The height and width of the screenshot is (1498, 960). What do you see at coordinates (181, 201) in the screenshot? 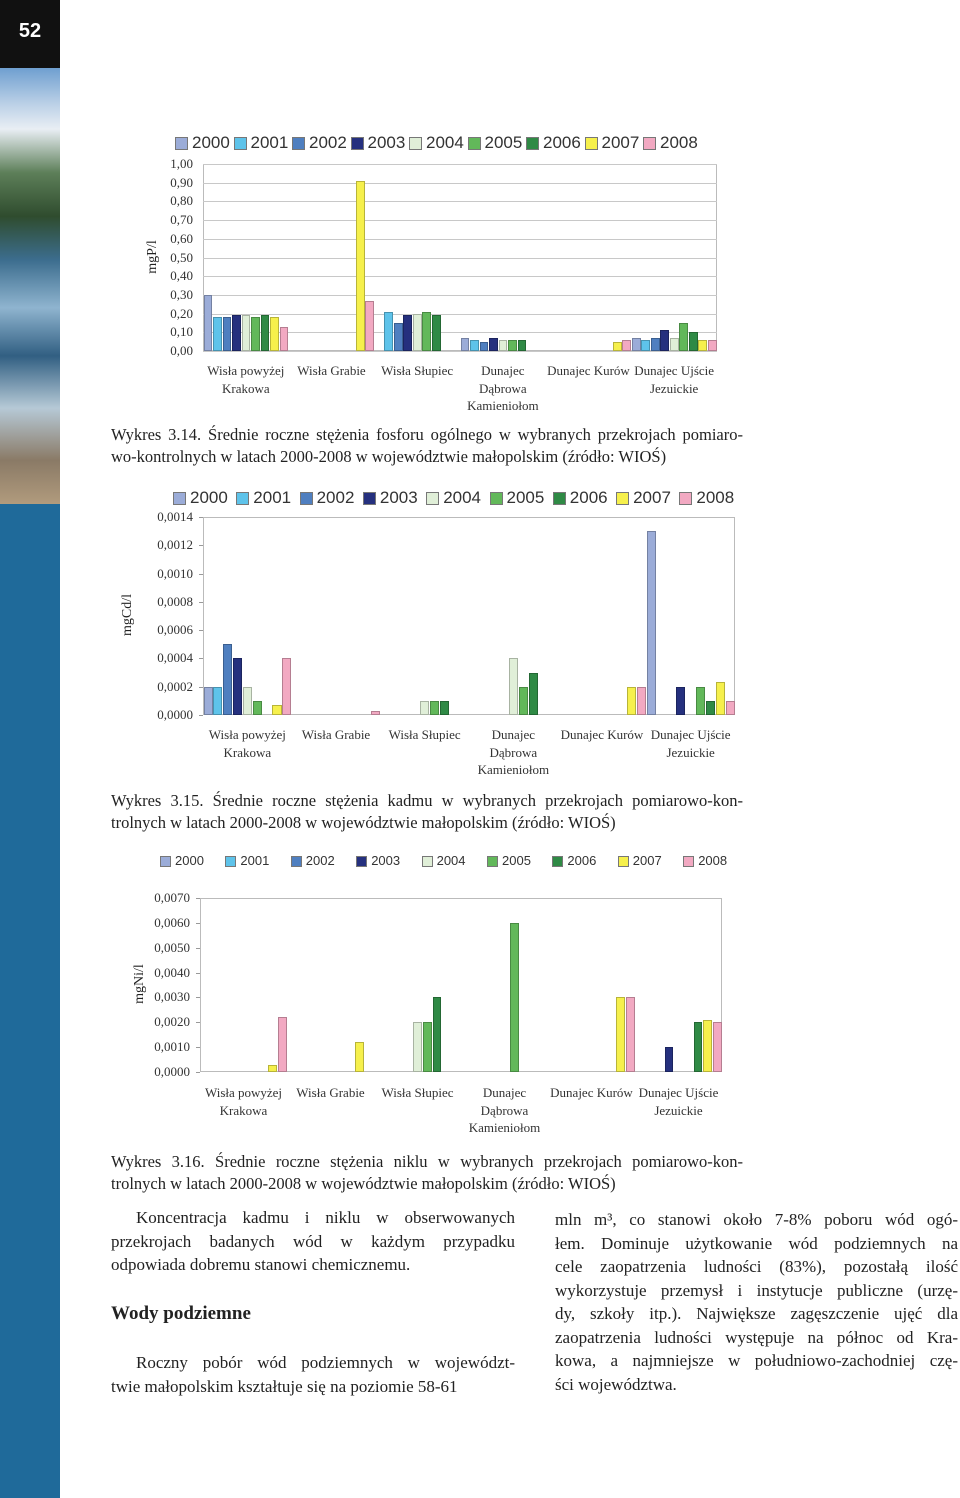
I see `y-tick-label: 0,80` at bounding box center [181, 201].